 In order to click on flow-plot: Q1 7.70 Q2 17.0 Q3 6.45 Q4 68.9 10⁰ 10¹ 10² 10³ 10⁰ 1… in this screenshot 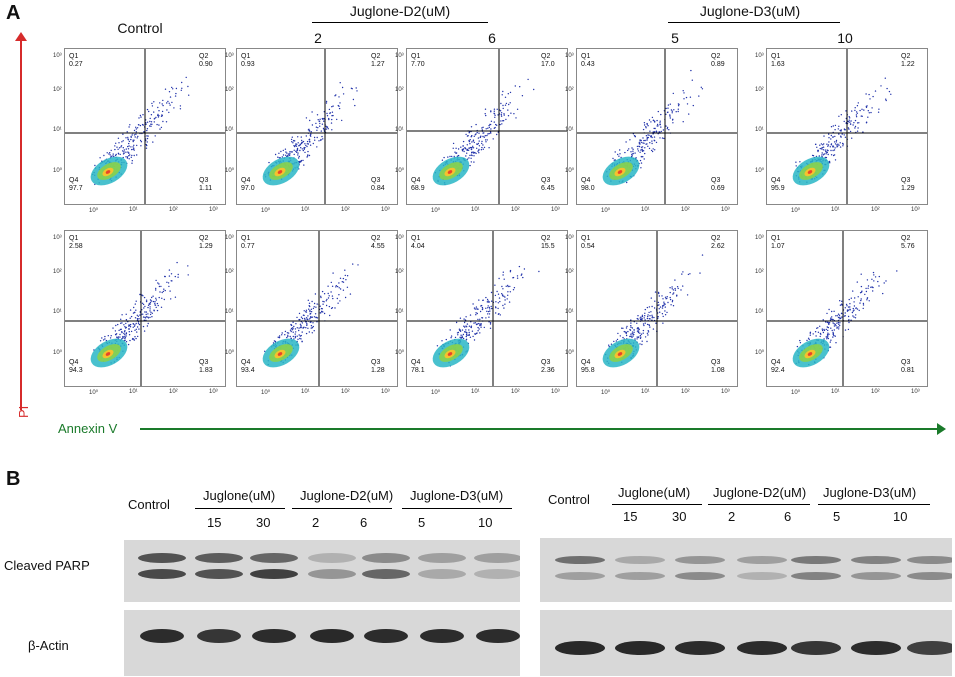, I will do `click(481, 131)`.